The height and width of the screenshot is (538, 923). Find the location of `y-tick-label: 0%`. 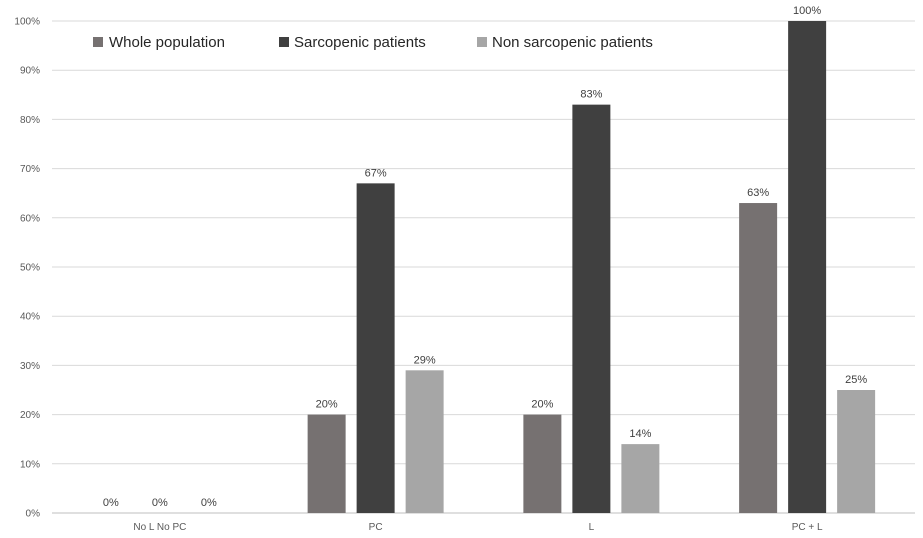

y-tick-label: 0% is located at coordinates (33, 514).